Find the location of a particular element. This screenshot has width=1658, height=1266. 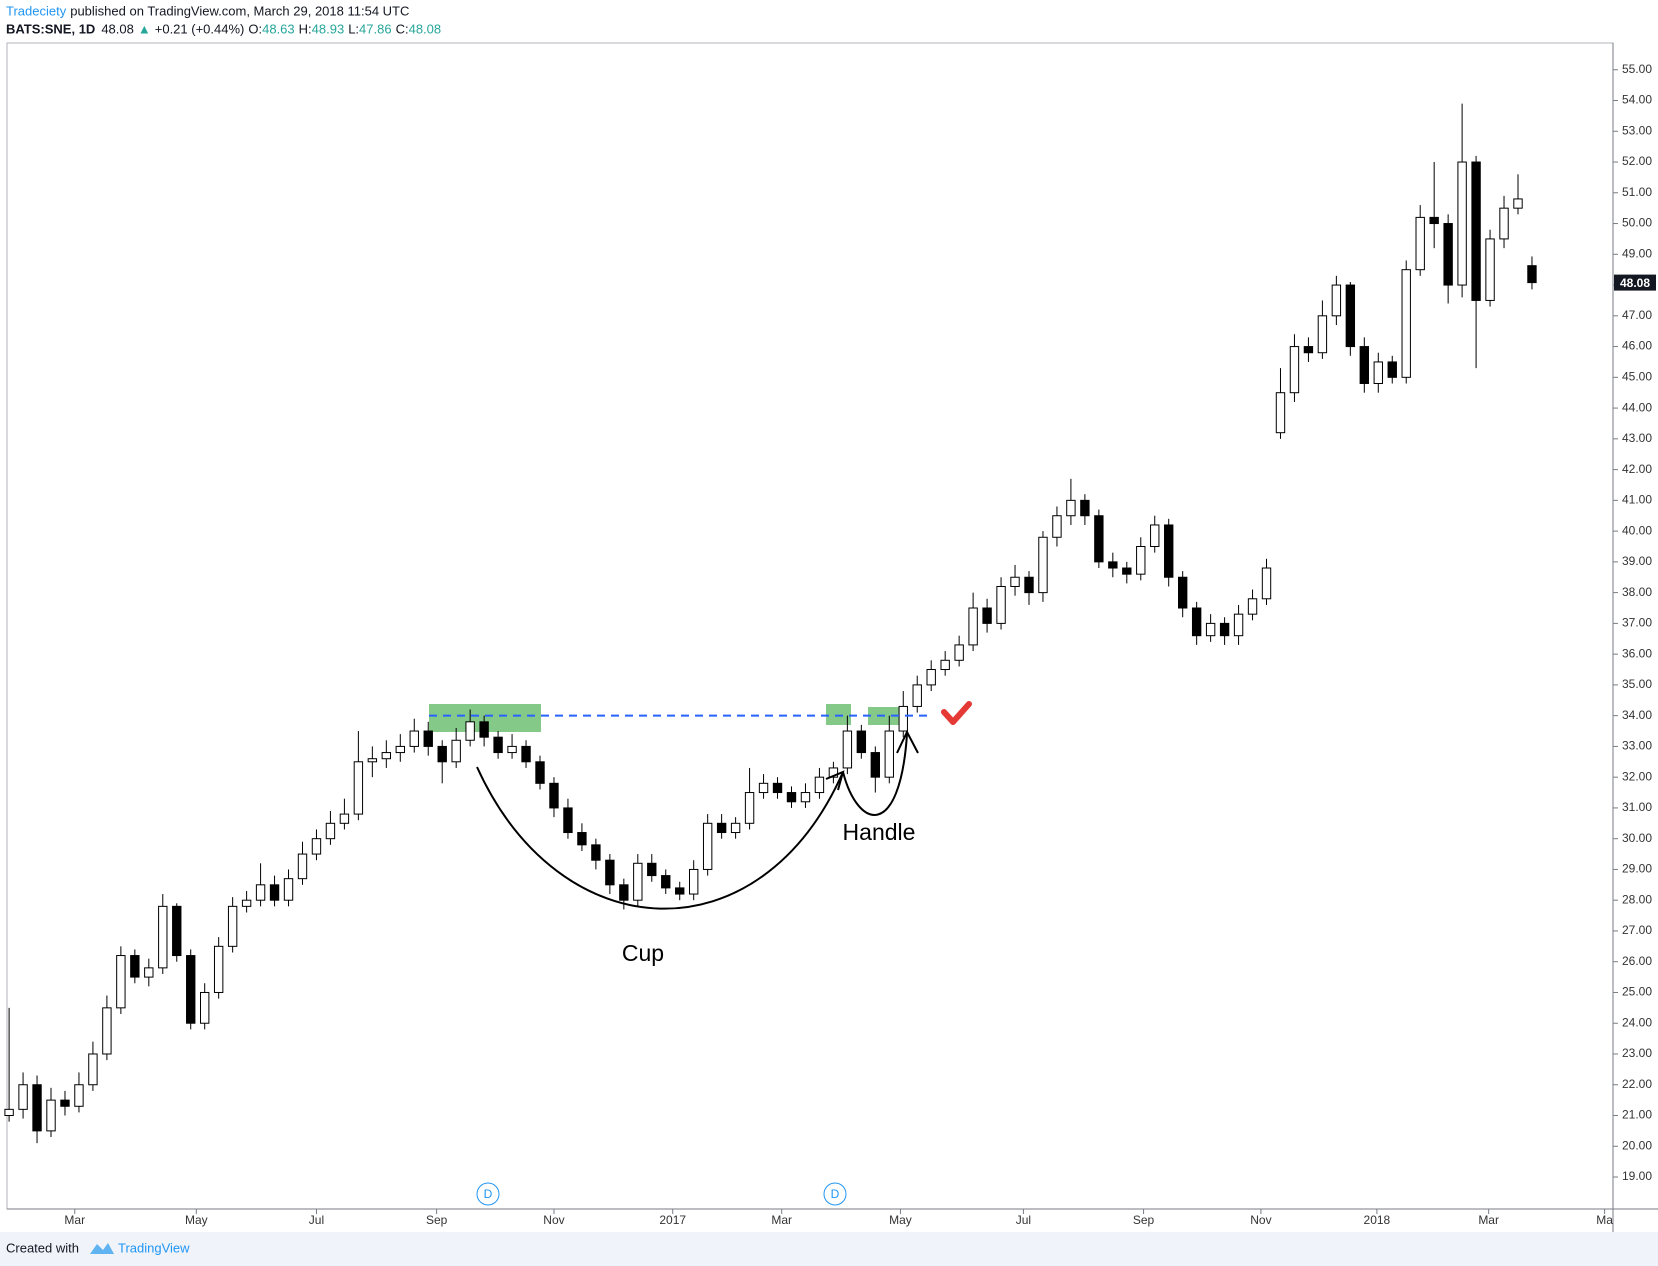

y-tick-label: 37.00 is located at coordinates (1637, 623).